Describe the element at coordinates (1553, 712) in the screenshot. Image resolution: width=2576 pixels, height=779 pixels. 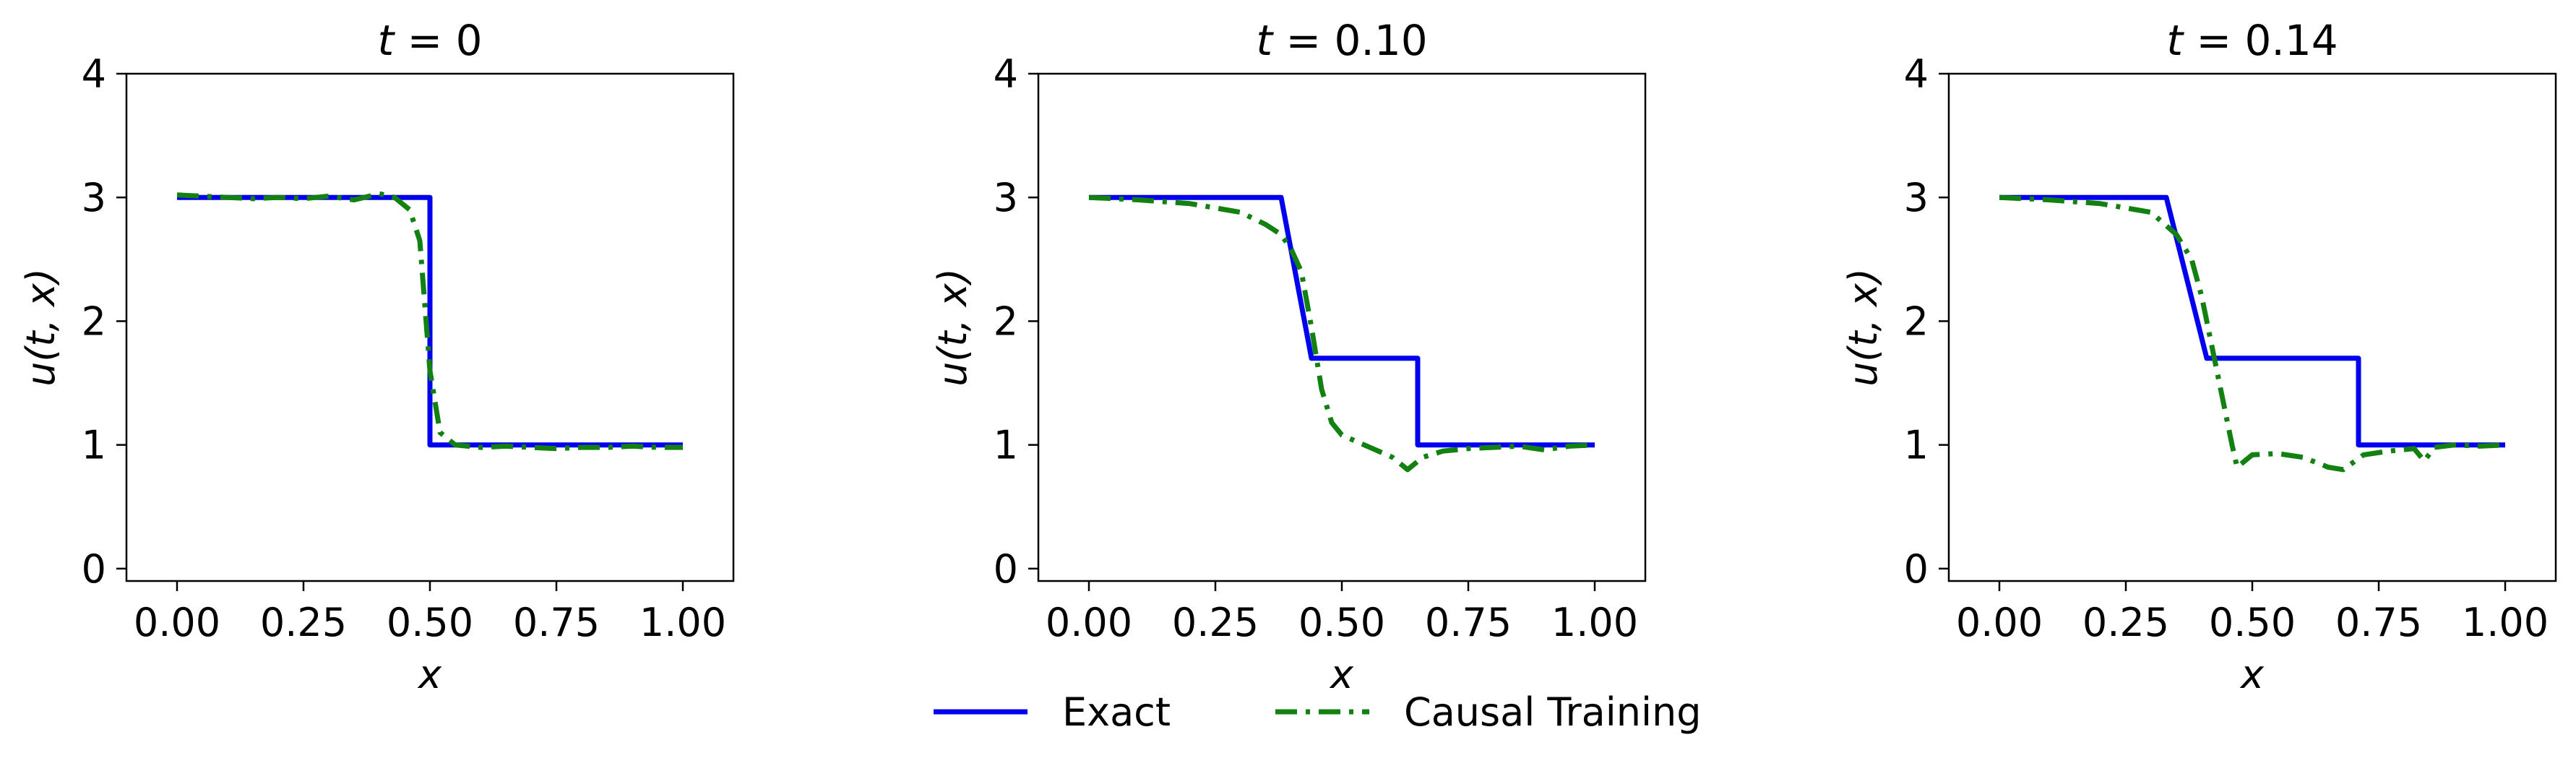
I see `legend-label-causal-training: Causal Training` at that location.